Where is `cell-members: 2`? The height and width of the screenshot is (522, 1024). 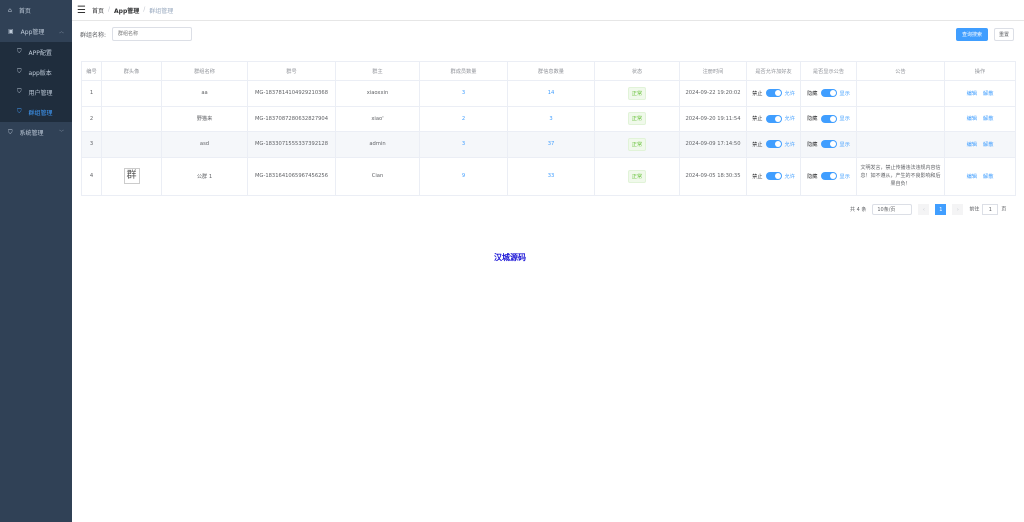
cell-members: 2 is located at coordinates (463, 118).